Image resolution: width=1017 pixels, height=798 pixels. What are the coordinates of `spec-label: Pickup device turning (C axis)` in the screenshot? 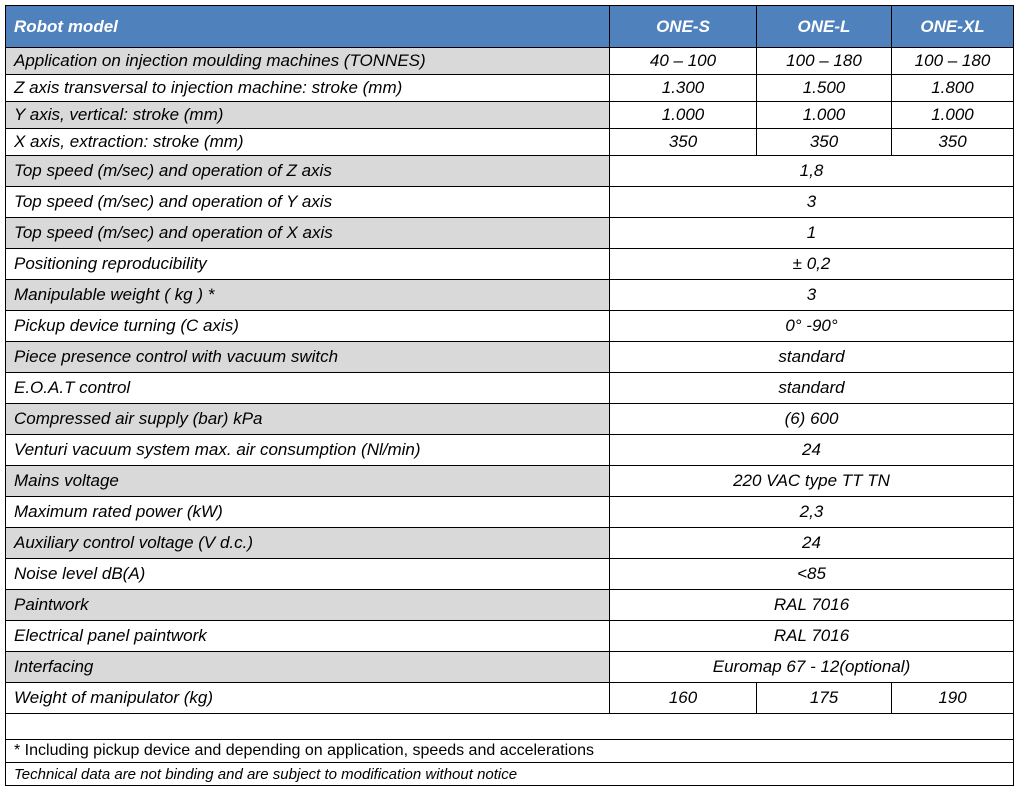 It's located at (307, 326).